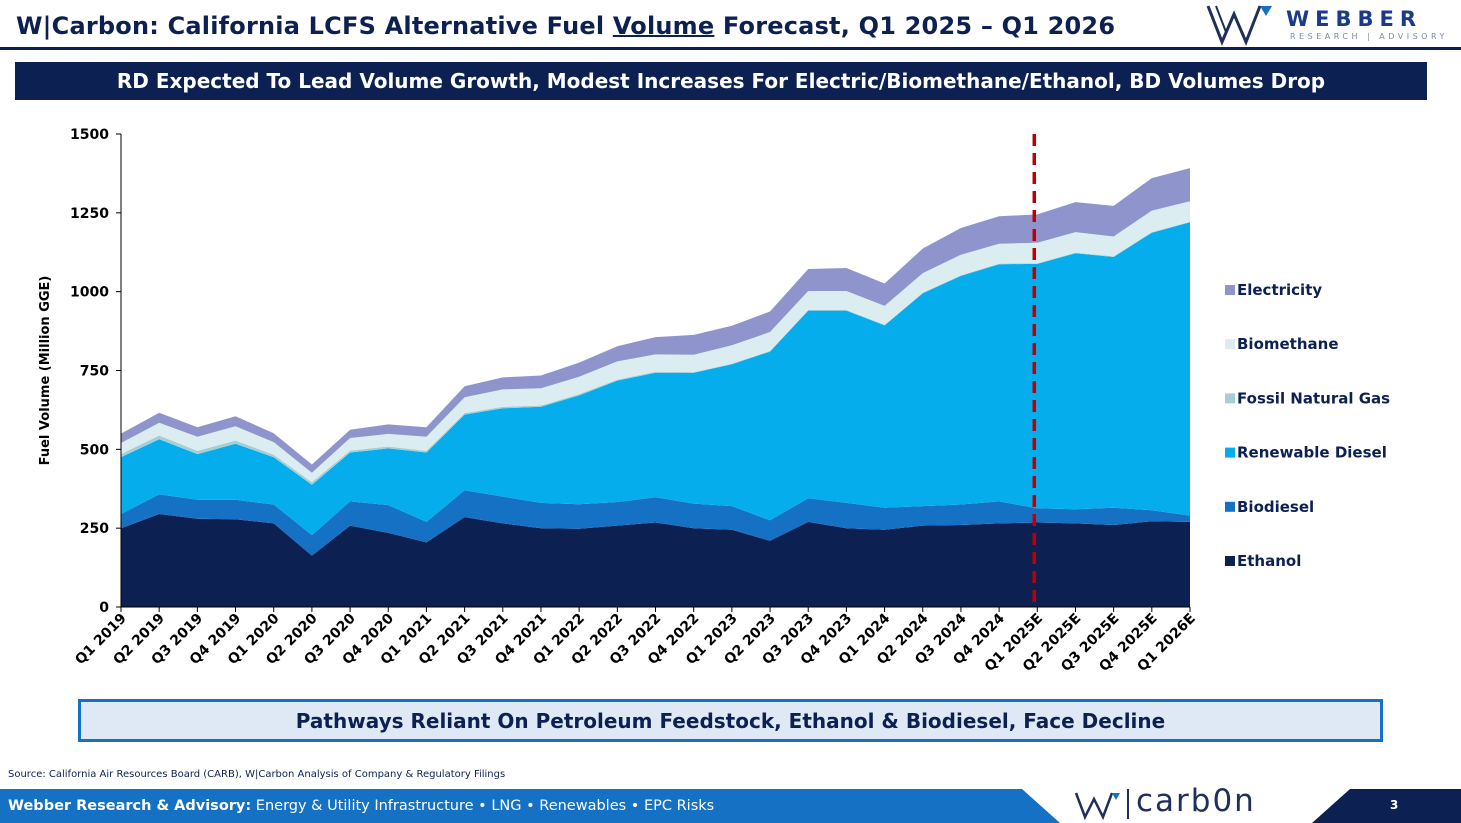 The image size is (1461, 823). What do you see at coordinates (1279, 290) in the screenshot?
I see `legend-label-electricity: Electricity` at bounding box center [1279, 290].